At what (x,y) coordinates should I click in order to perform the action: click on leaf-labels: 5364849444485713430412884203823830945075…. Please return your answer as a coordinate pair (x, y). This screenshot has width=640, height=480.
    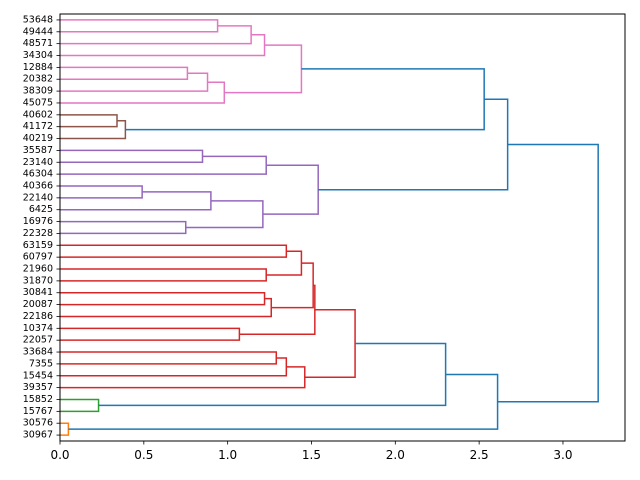
    Looking at the image, I should click on (41, 227).